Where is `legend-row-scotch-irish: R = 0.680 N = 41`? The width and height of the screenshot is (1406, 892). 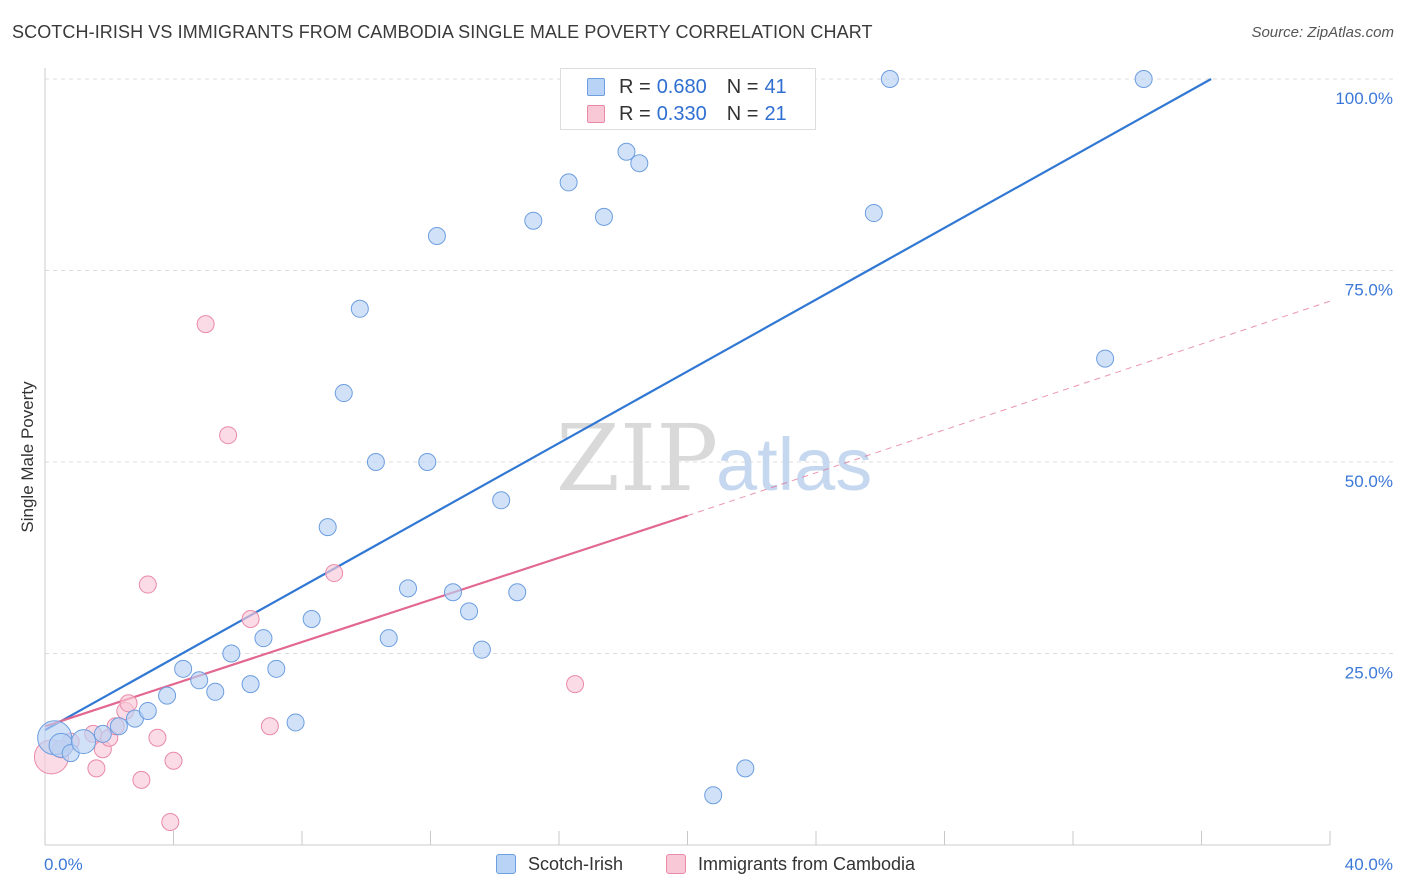 legend-row-scotch-irish: R = 0.680 N = 41 is located at coordinates (687, 87).